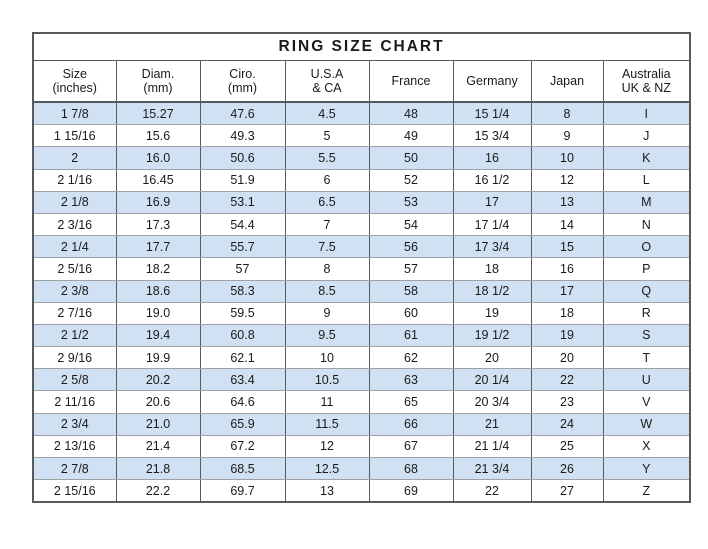 Image resolution: width=708 pixels, height=549 pixels. I want to click on cell-r10-c1: 19.4, so click(158, 335).